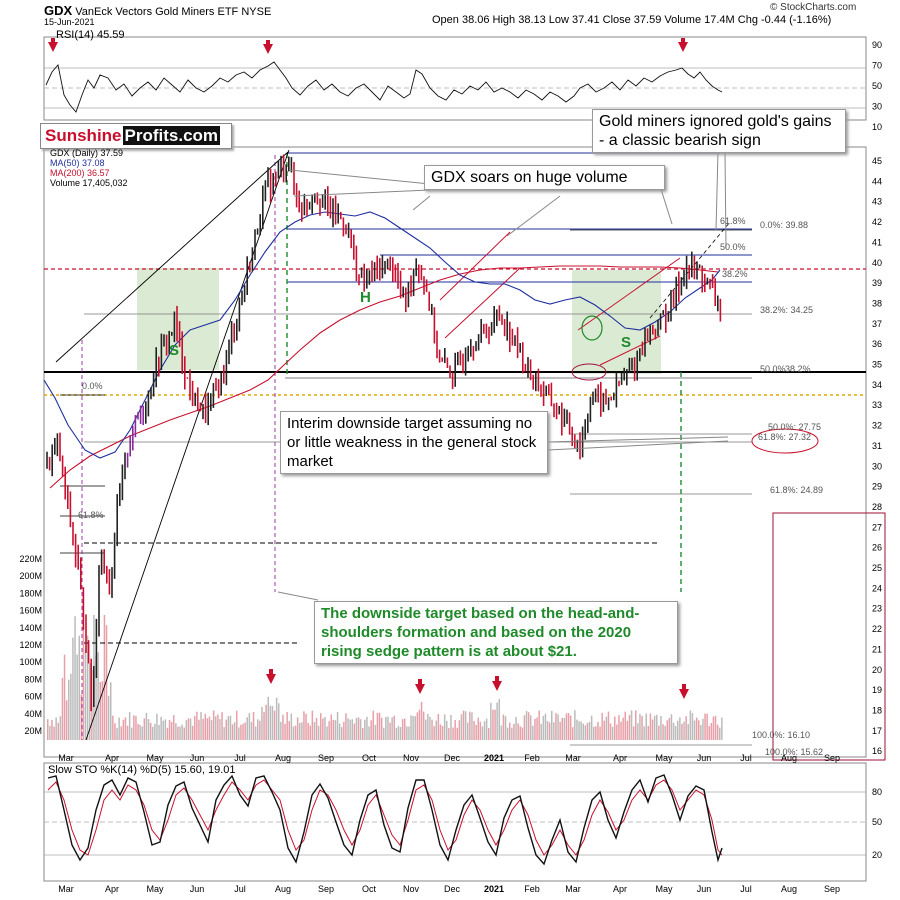  What do you see at coordinates (240, 758) in the screenshot?
I see `month-label: Jul` at bounding box center [240, 758].